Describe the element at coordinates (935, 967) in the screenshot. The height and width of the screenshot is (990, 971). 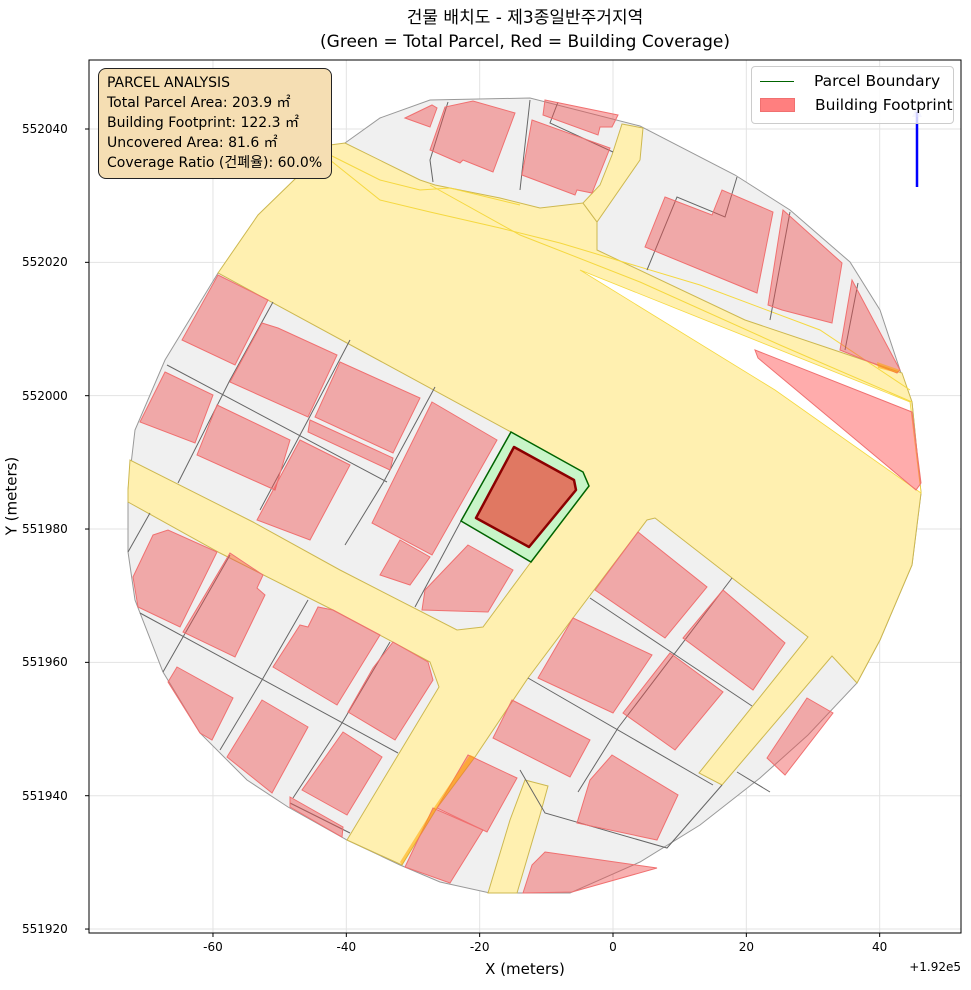
I see `x-offset-text: +1.92e5` at that location.